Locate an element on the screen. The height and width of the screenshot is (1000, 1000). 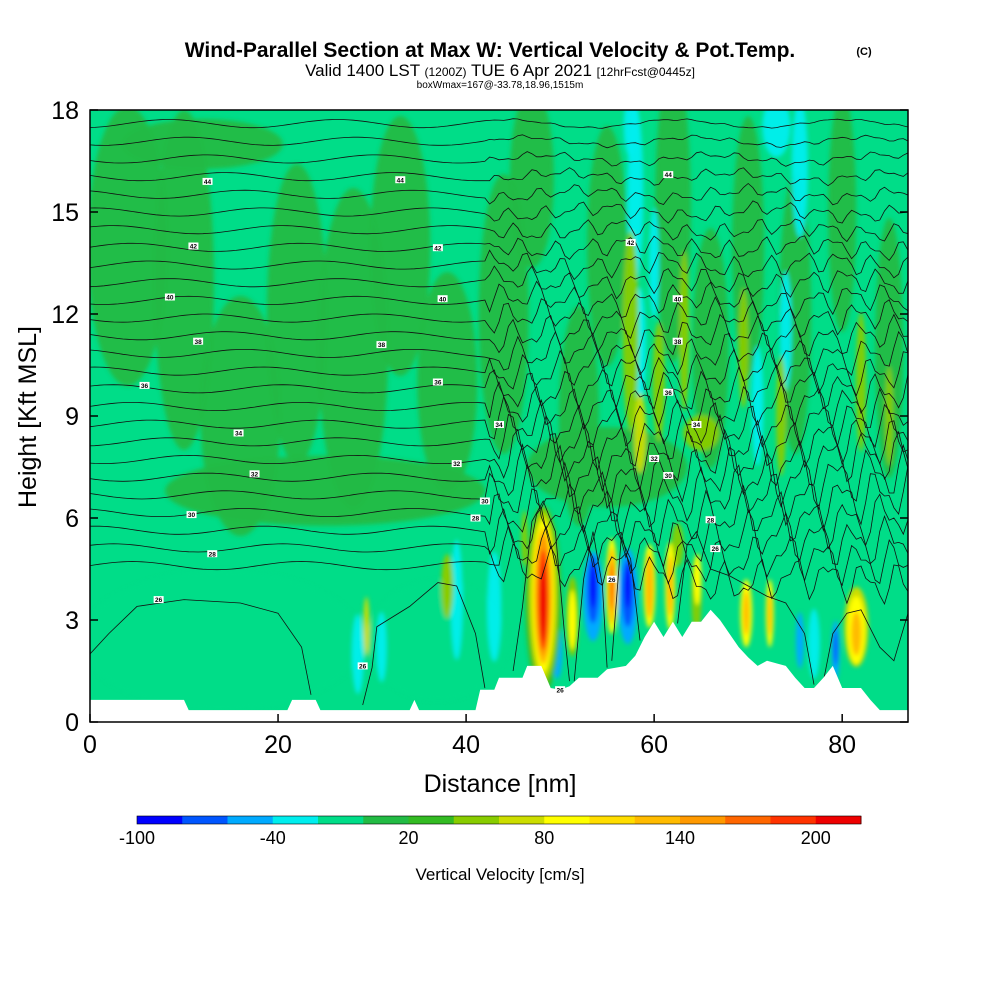
isentrope-label-16: 34 is located at coordinates (499, 425).